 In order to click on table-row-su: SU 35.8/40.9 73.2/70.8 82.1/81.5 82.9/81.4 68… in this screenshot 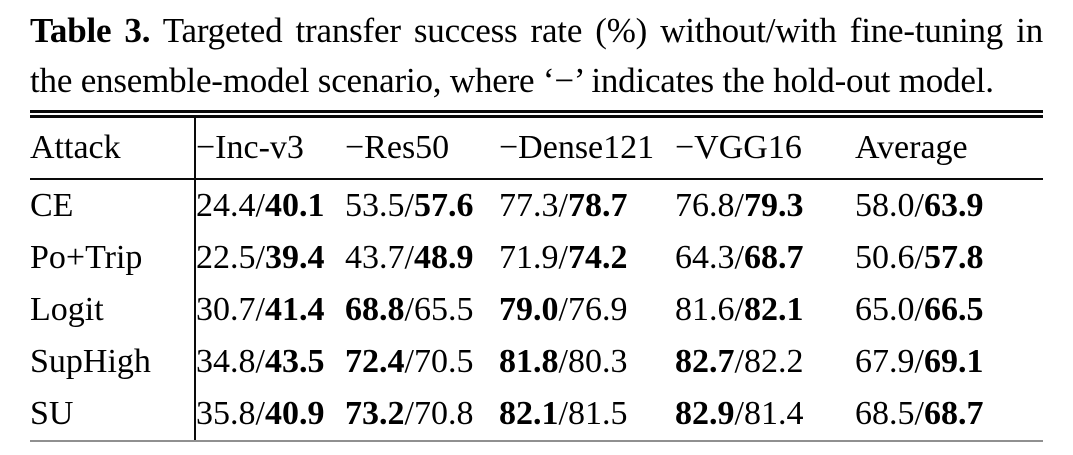, I will do `click(536, 414)`.